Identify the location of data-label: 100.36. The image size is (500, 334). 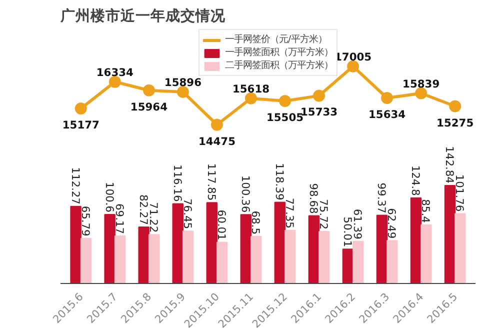
(245, 194).